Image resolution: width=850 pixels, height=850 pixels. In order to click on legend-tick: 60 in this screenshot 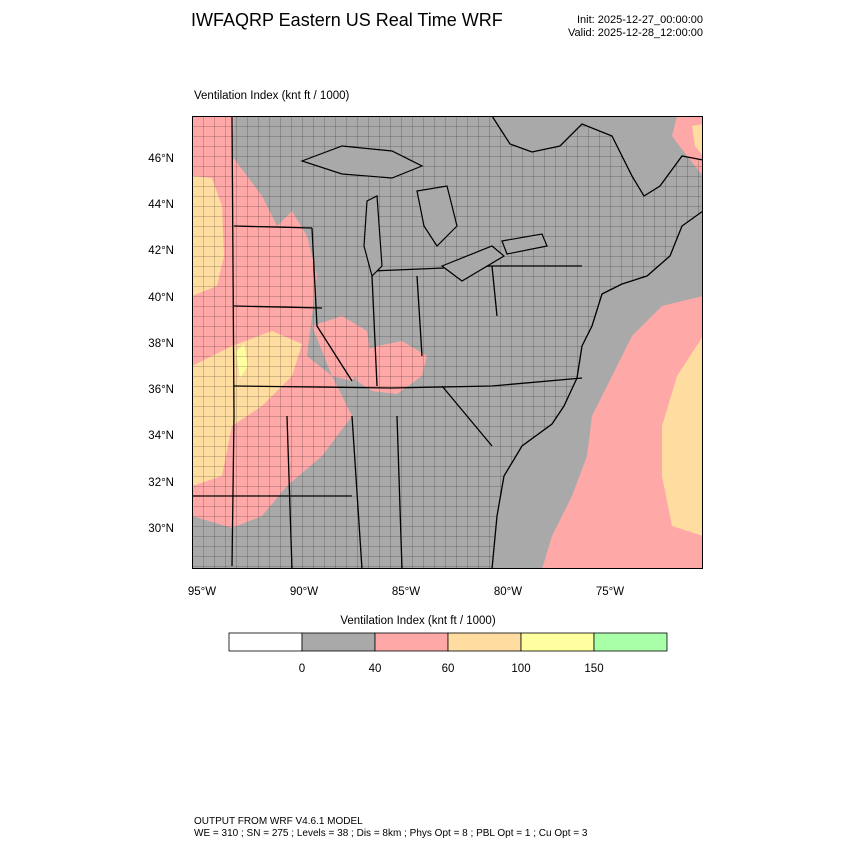, I will do `click(448, 669)`.